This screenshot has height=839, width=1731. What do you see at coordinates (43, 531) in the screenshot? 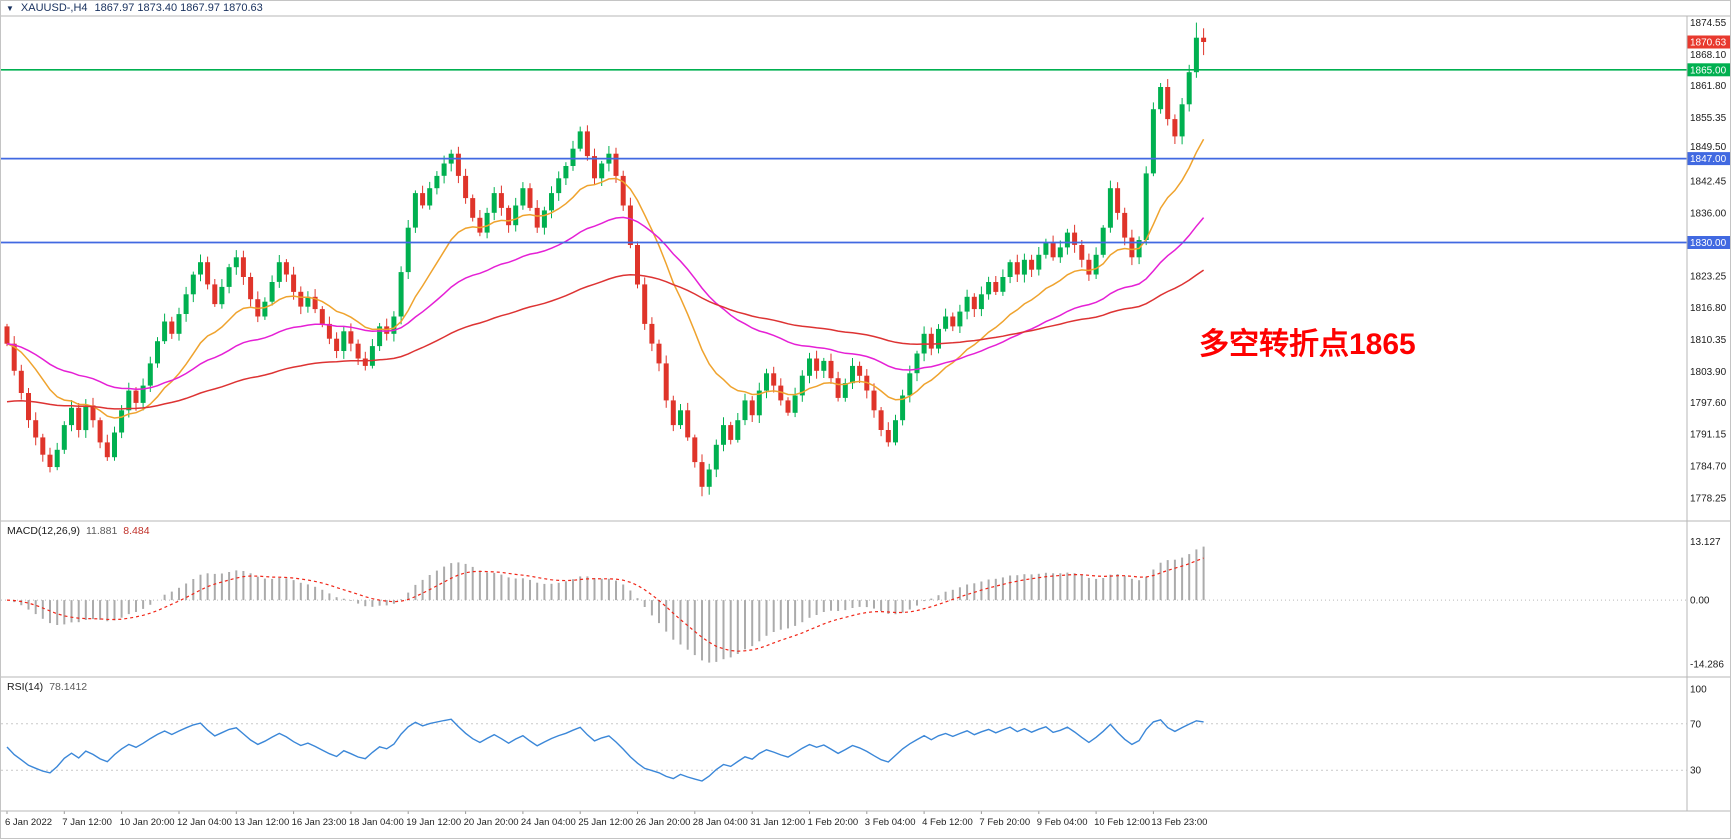
I see `macd-title: MACD(12,26,9)` at bounding box center [43, 531].